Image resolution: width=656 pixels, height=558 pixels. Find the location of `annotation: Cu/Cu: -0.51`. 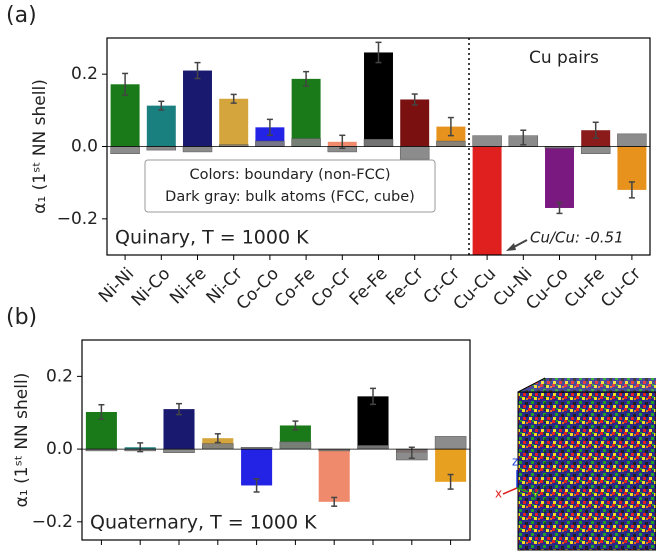

annotation: Cu/Cu: -0.51 is located at coordinates (577, 238).